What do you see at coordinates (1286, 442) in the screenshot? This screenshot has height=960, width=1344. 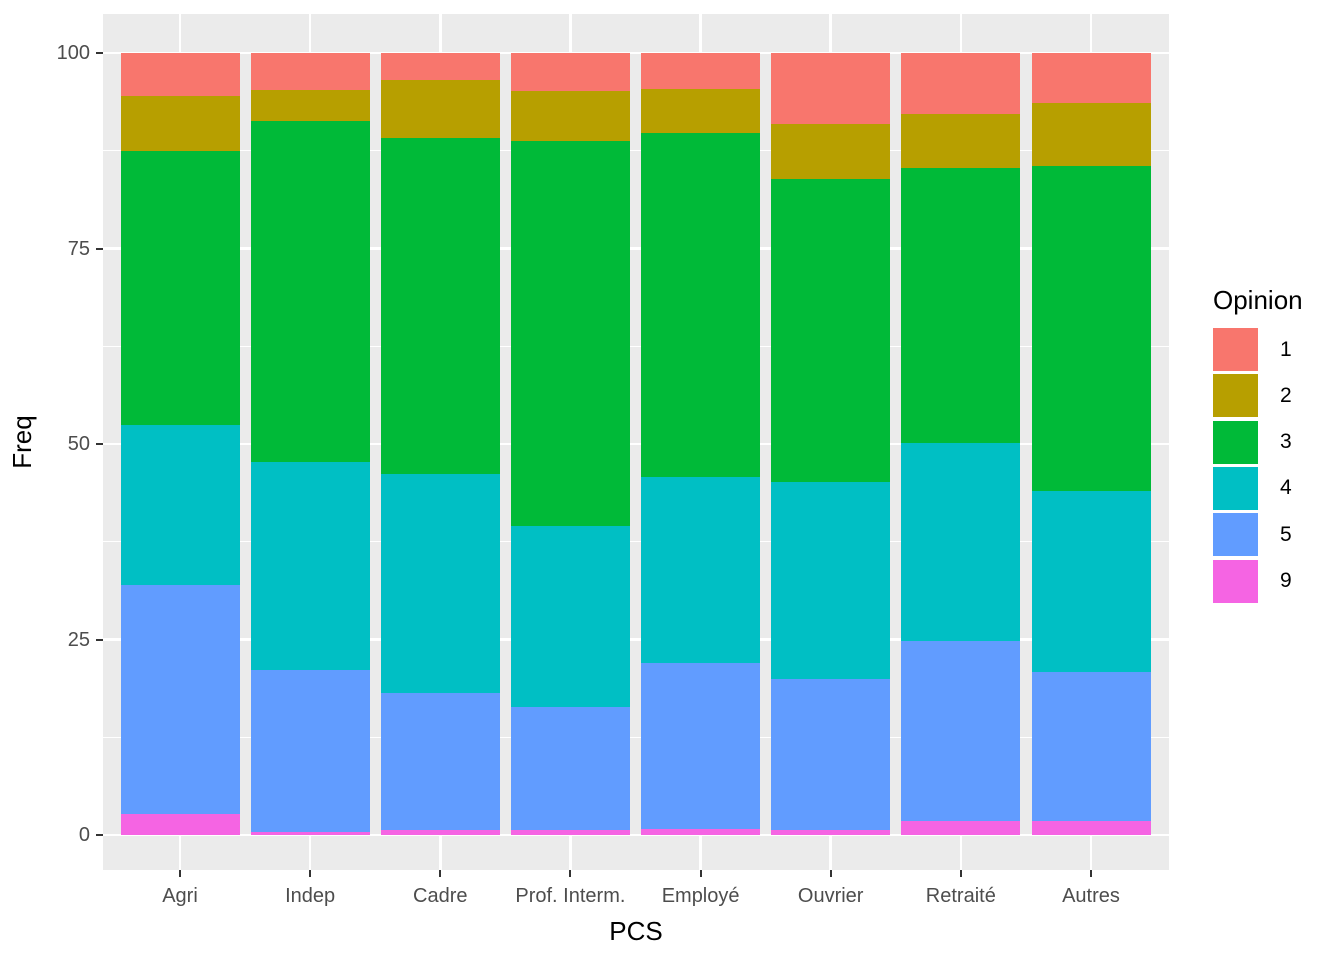 I see `legend-label: 3` at bounding box center [1286, 442].